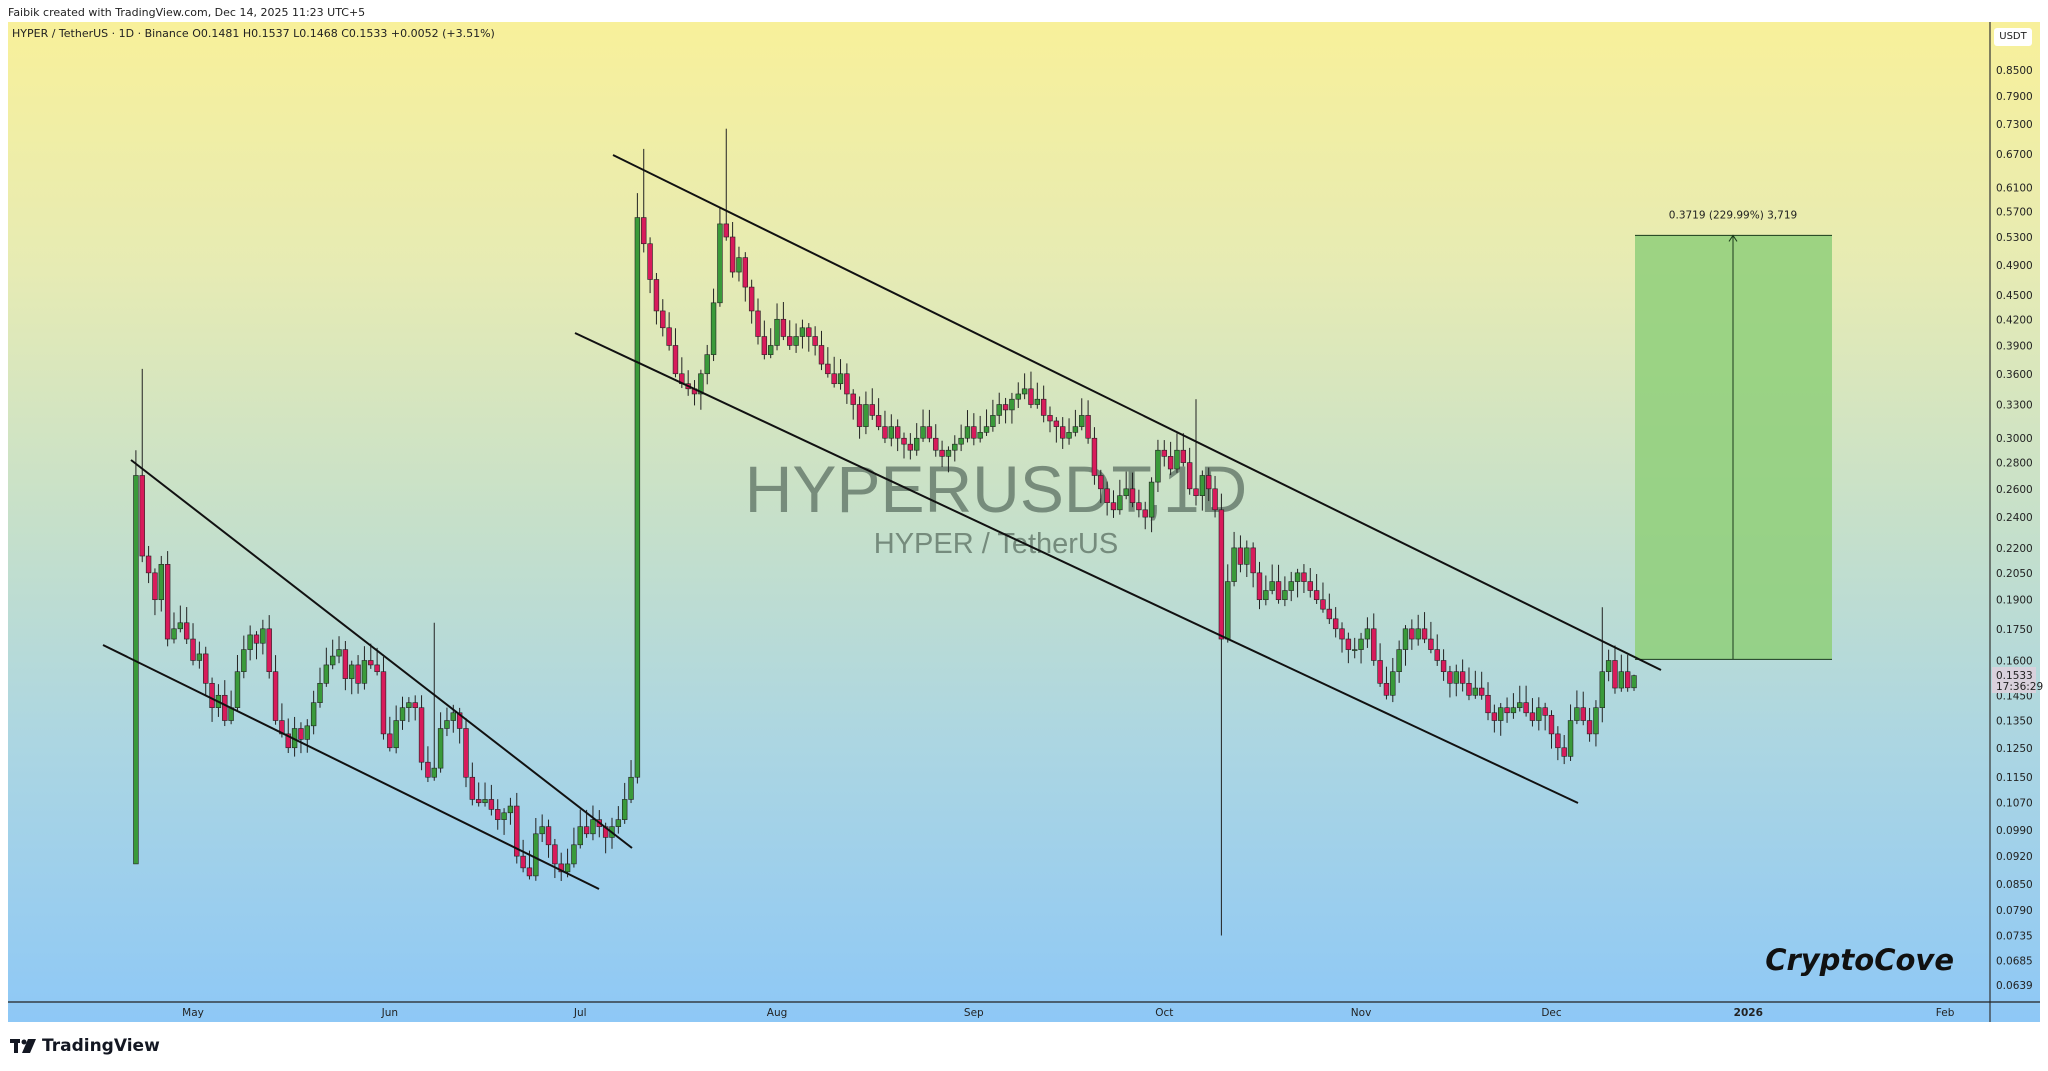 This screenshot has width=2048, height=1071. I want to click on tradingview-logo: TradingView, so click(85, 1046).